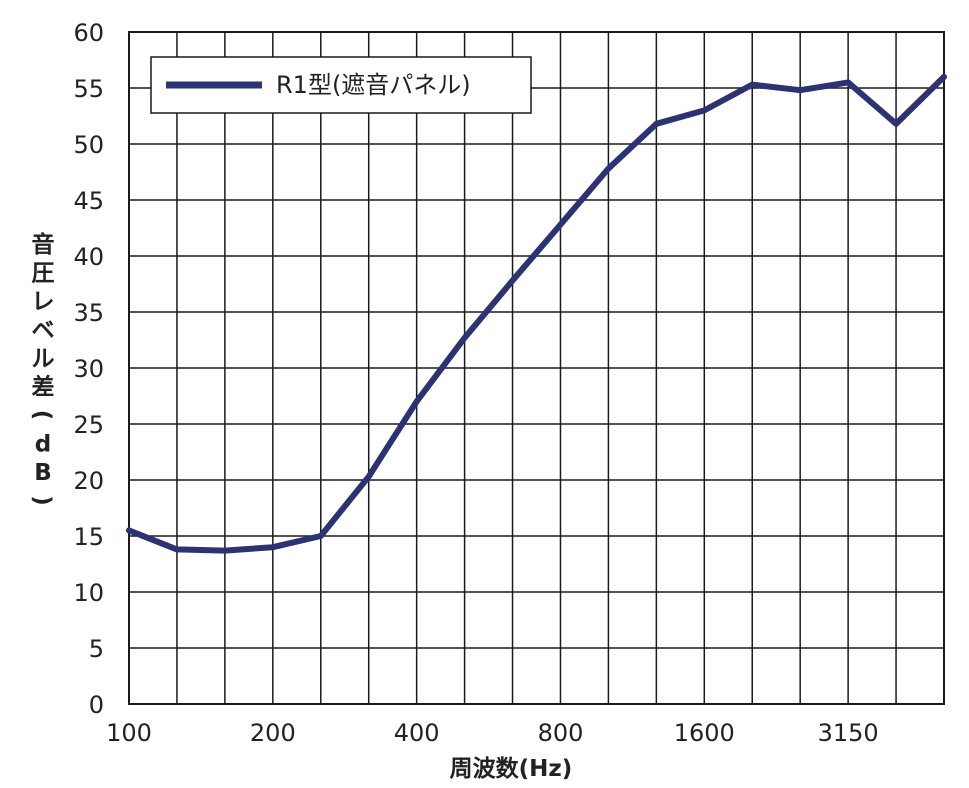 Image resolution: width=969 pixels, height=788 pixels. What do you see at coordinates (43, 445) in the screenshot?
I see `y-axis-title-char: d` at bounding box center [43, 445].